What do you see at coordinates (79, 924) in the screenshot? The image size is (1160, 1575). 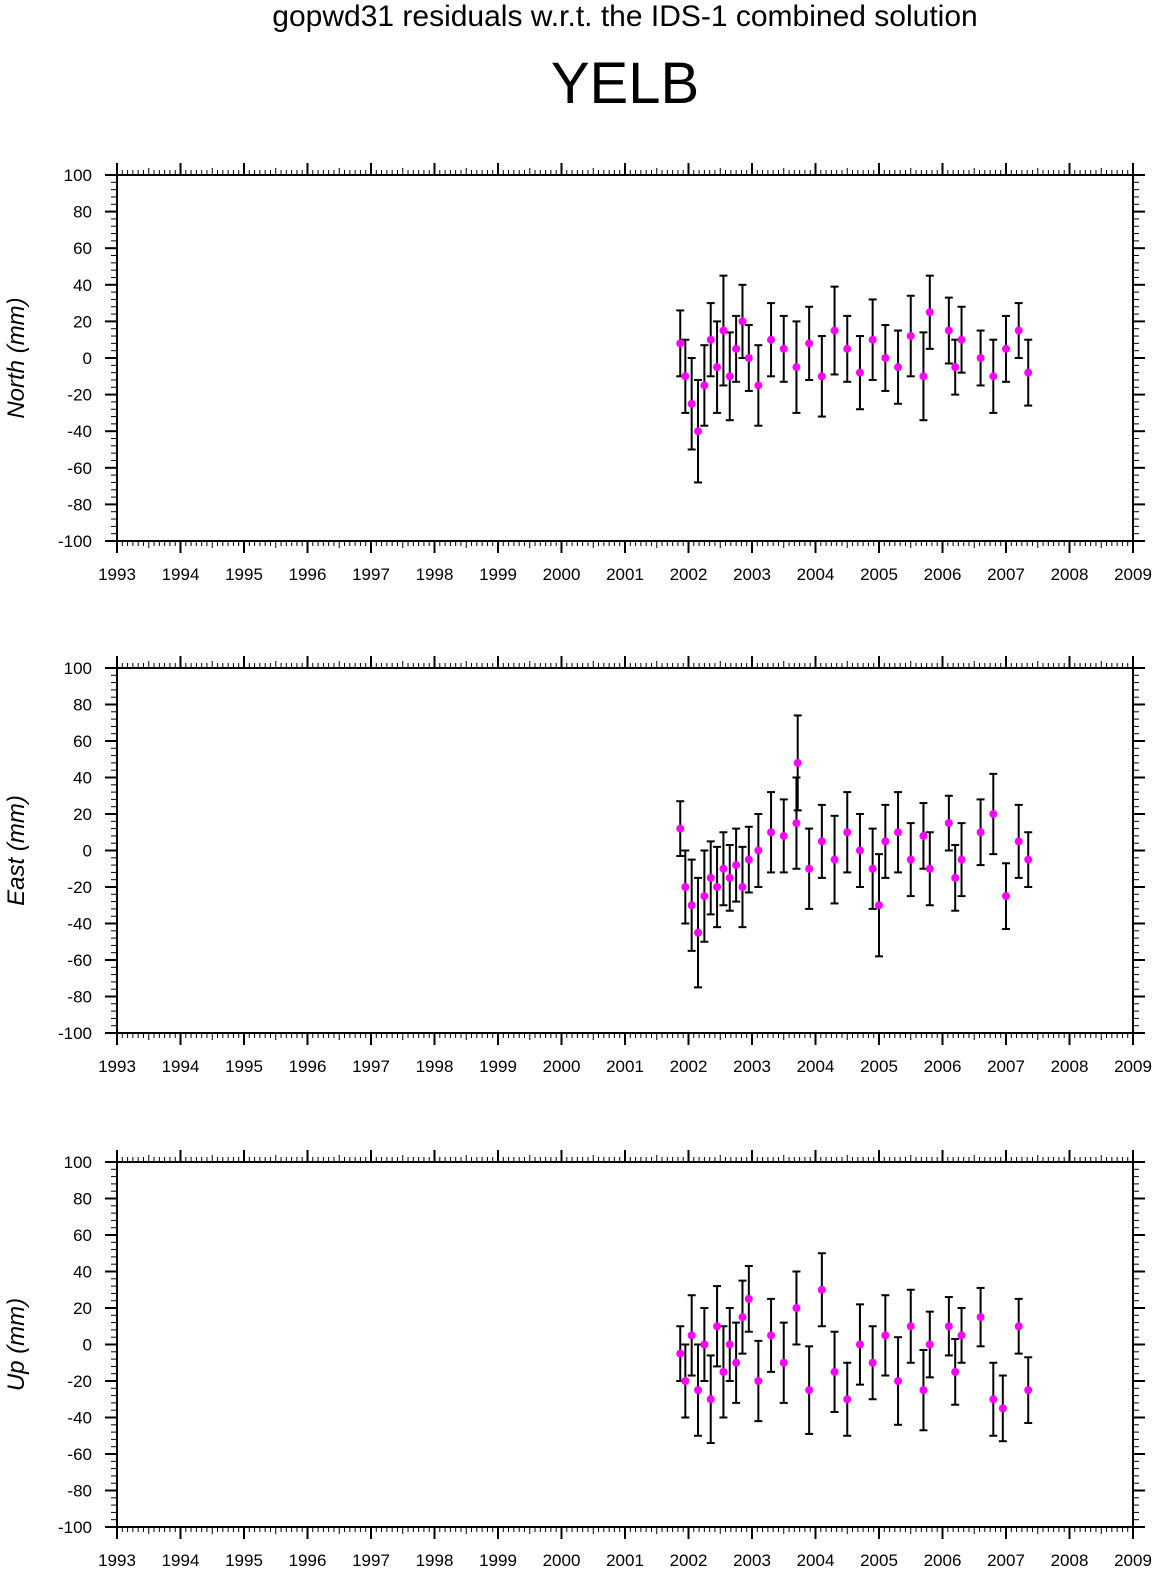 I see `y-tick-label: -40` at bounding box center [79, 924].